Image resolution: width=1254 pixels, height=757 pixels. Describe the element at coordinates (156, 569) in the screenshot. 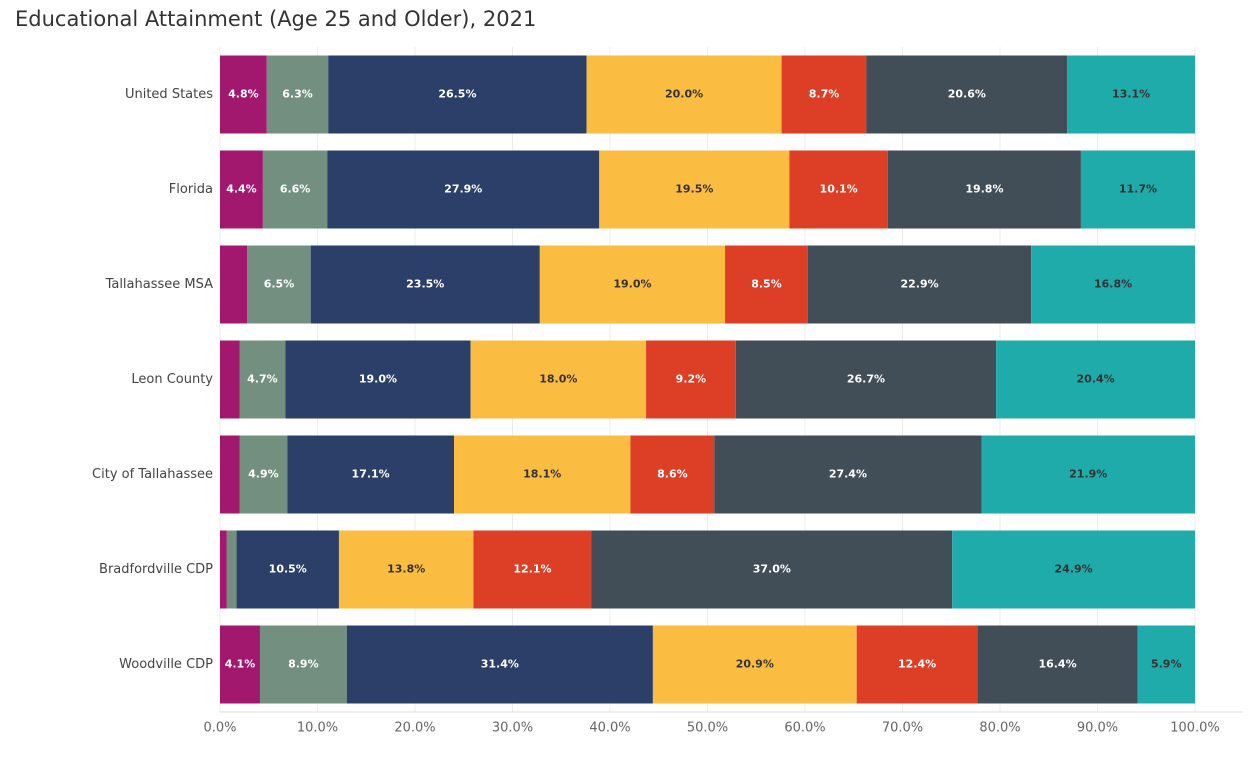

I see `y-tick-label: Bradfordville CDP` at that location.